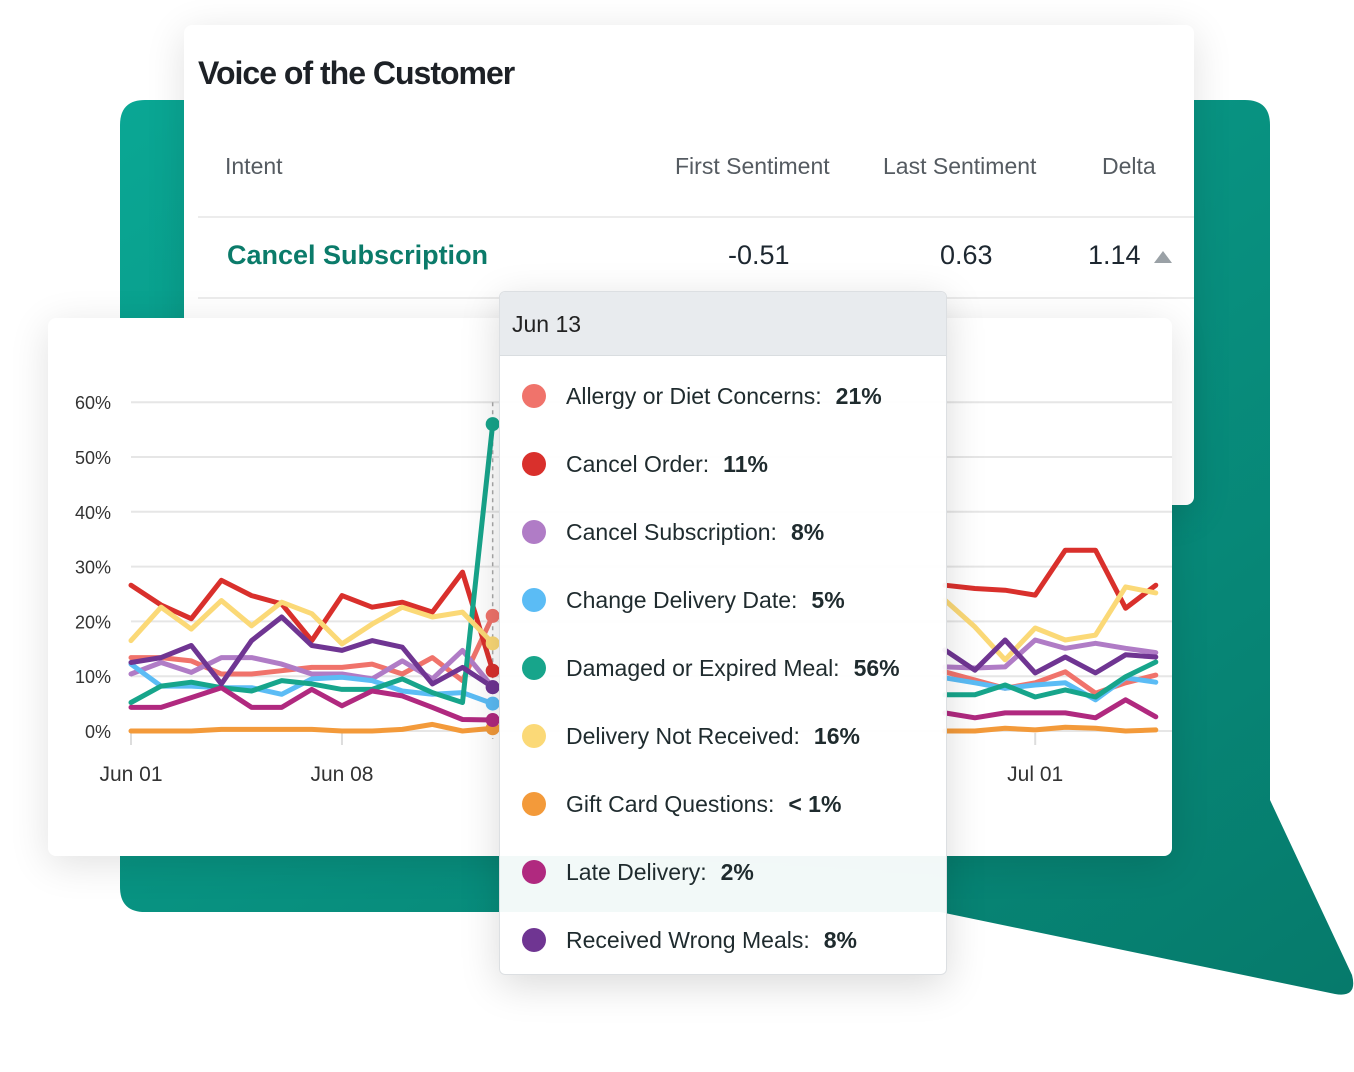  Describe the element at coordinates (492, 687) in the screenshot. I see `data-point-received-wrong-meals` at that location.